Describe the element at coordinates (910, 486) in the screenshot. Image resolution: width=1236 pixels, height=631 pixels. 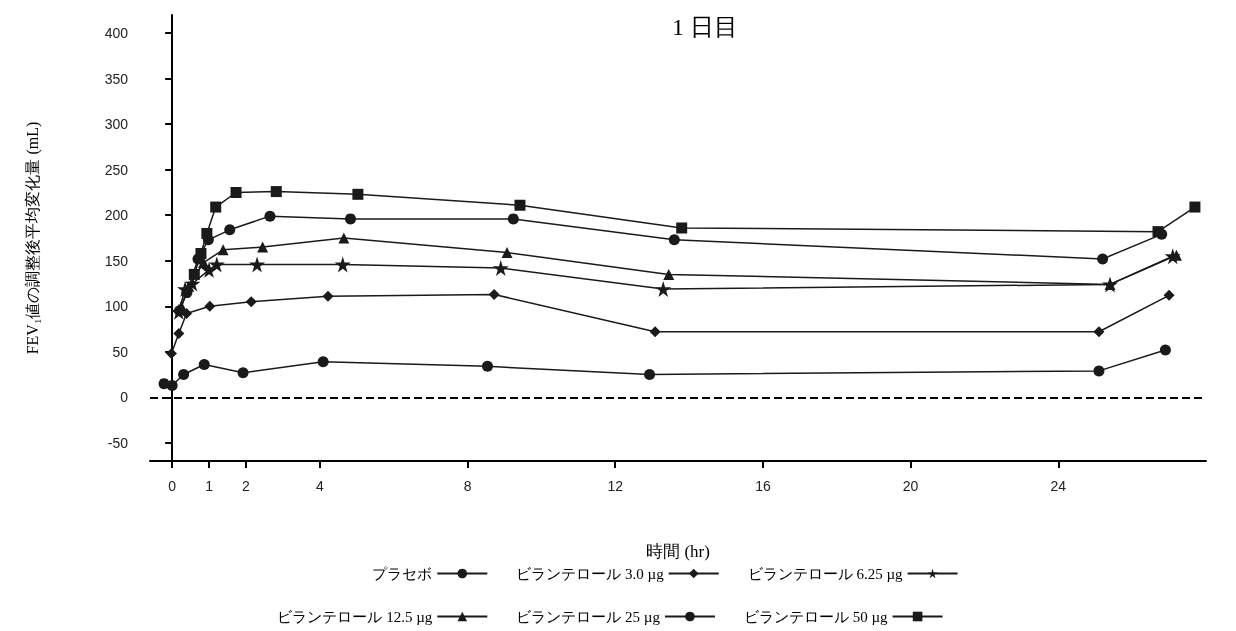
I see `x-tick-label: 20` at that location.